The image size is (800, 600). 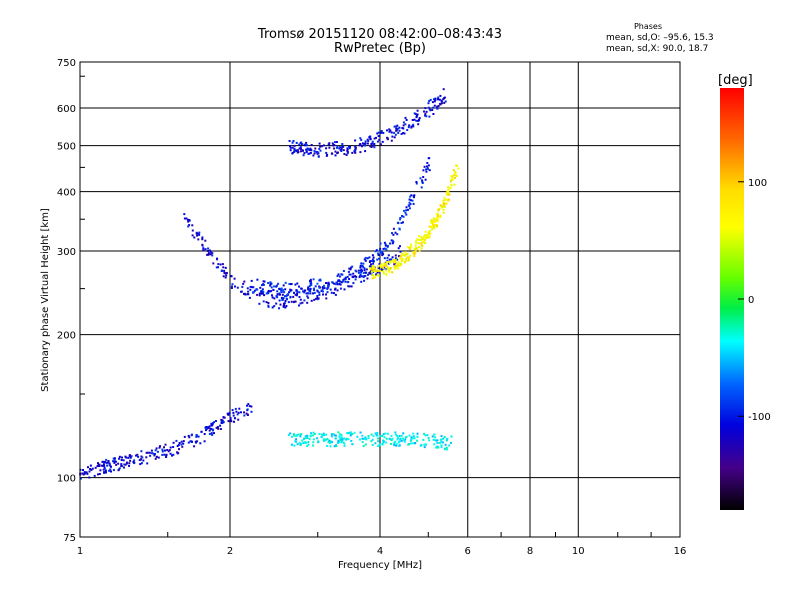 What do you see at coordinates (66, 479) in the screenshot?
I see `y-tick-label: 100` at bounding box center [66, 479].